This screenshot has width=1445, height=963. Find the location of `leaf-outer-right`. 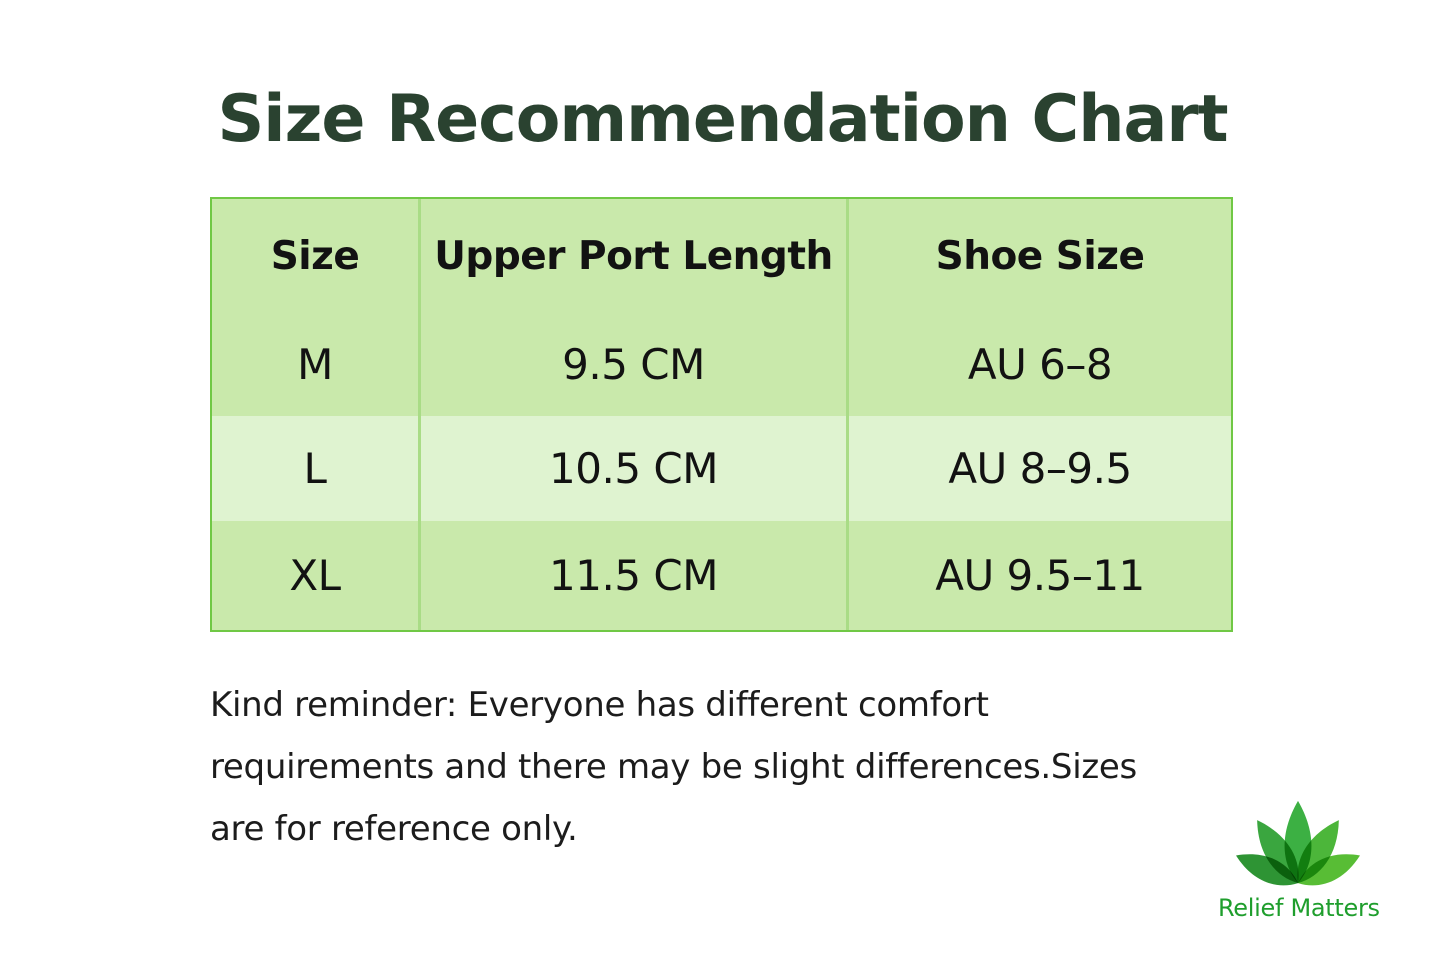

leaf-outer-right is located at coordinates (1329, 870).